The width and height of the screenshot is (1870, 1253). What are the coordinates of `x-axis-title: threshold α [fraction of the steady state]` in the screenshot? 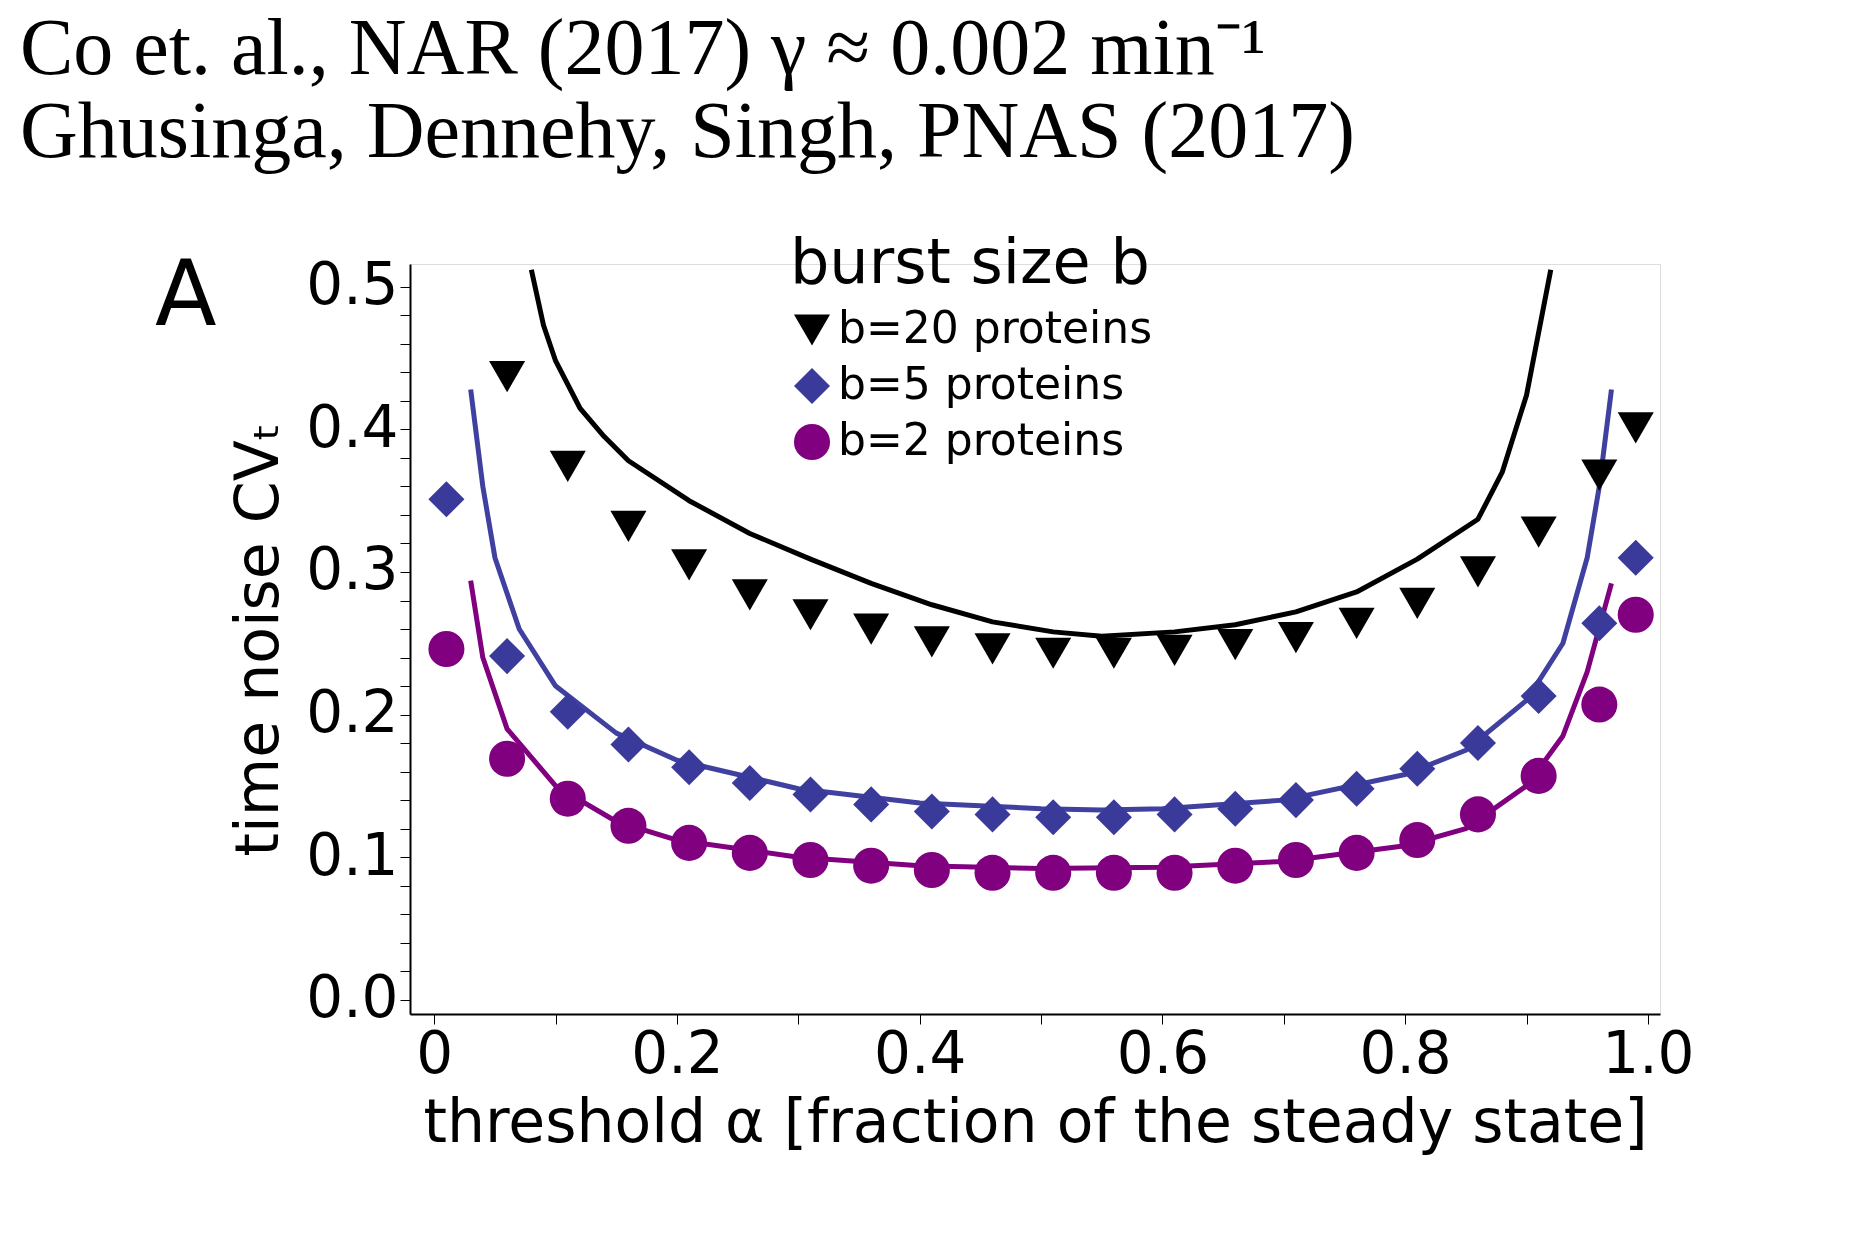 It's located at (1035, 1120).